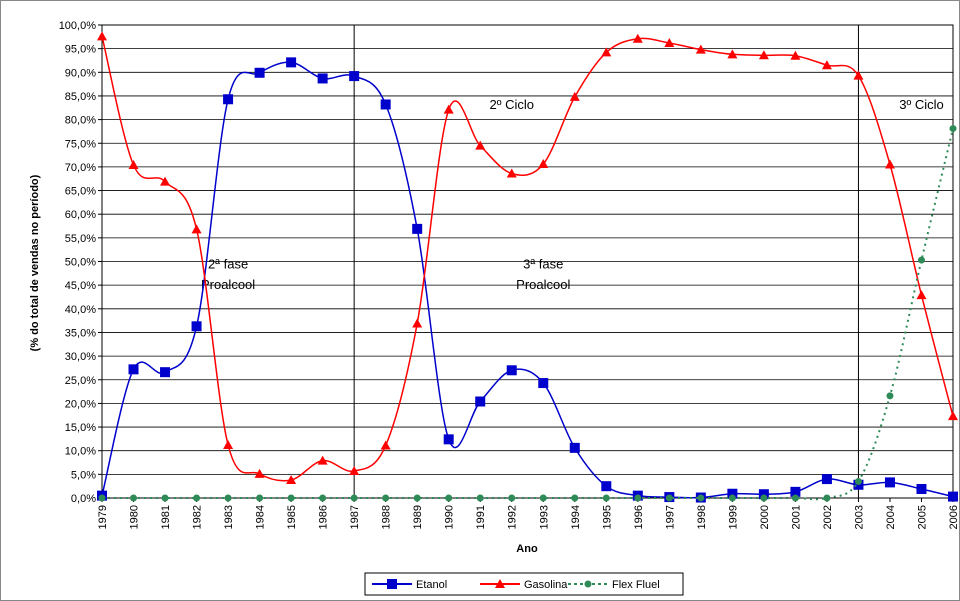 This screenshot has height=601, width=960. Describe the element at coordinates (83, 499) in the screenshot. I see `y-tick-label: 0,0%` at that location.